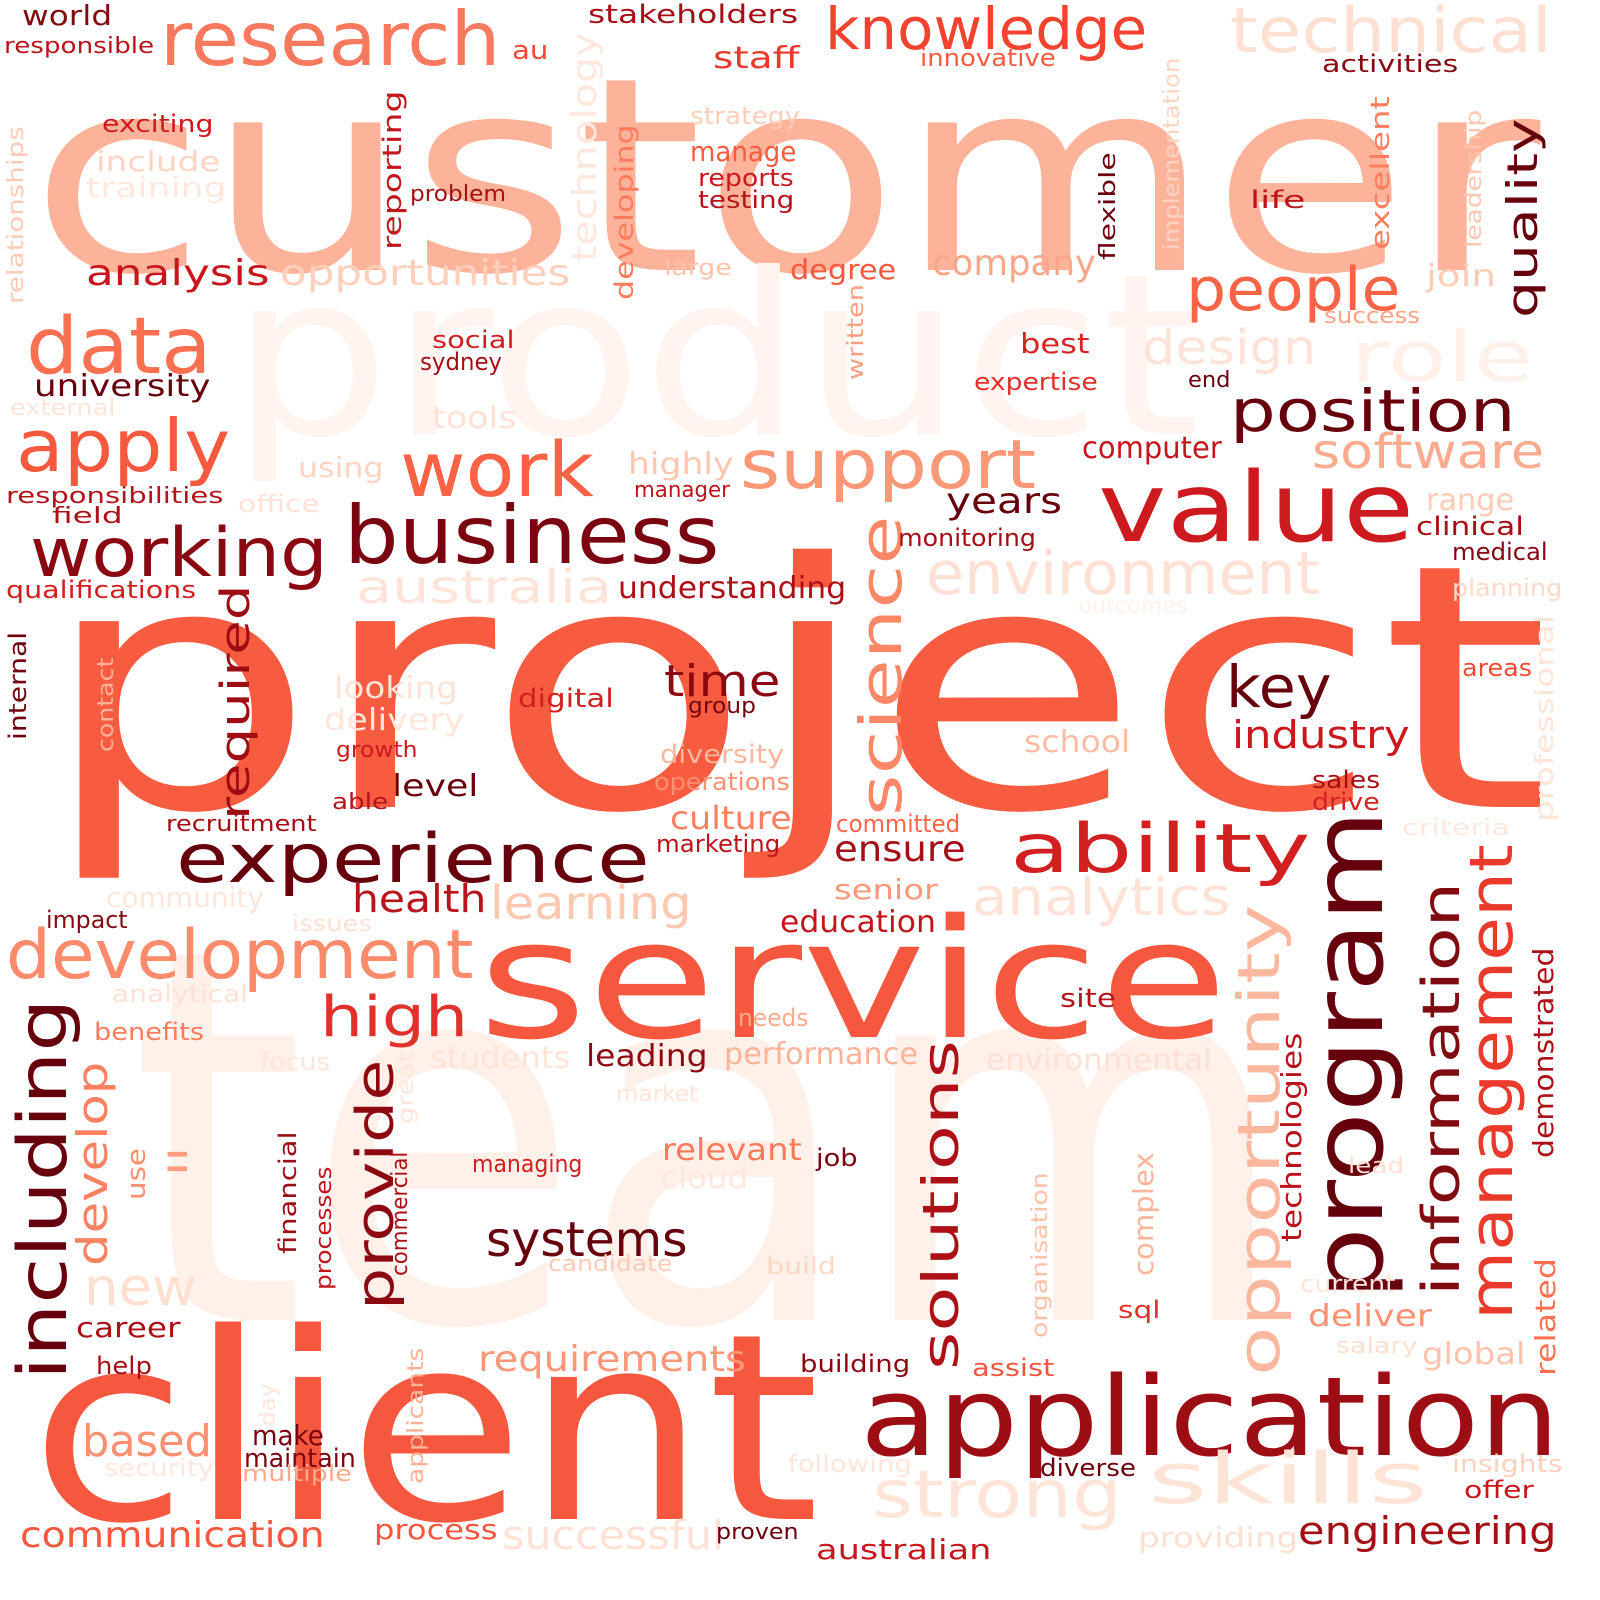 The height and width of the screenshot is (1600, 1600). I want to click on word-office: office, so click(279, 504).